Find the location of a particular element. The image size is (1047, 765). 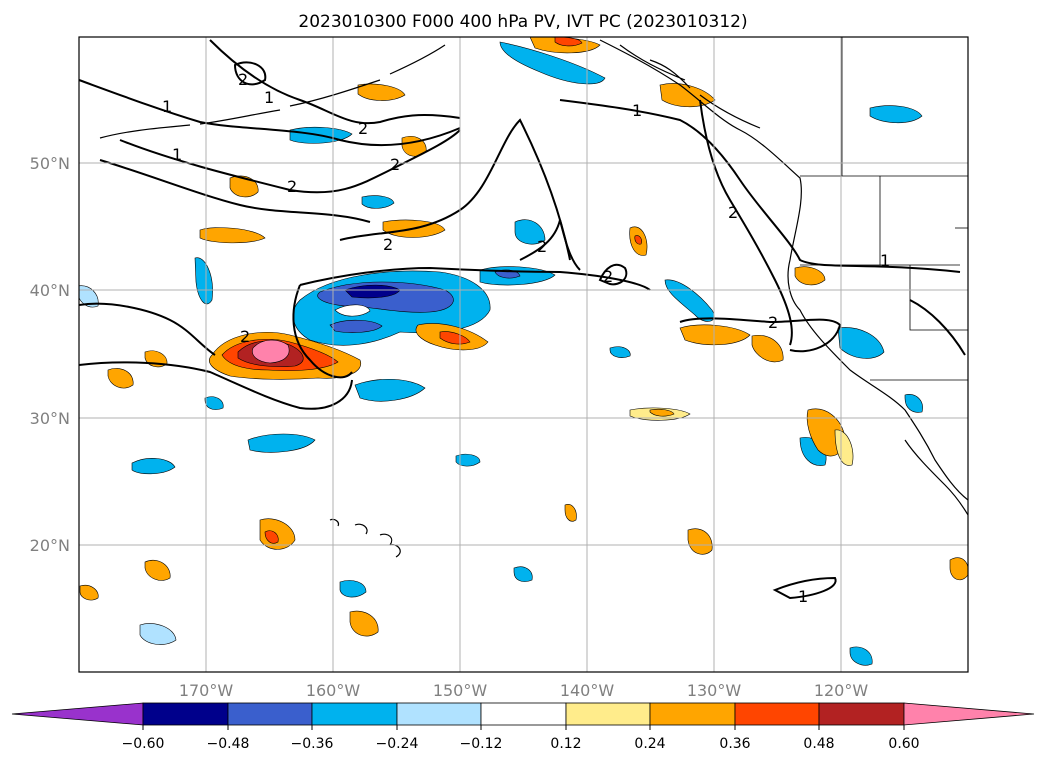

white-hole-main is located at coordinates (352, 310).